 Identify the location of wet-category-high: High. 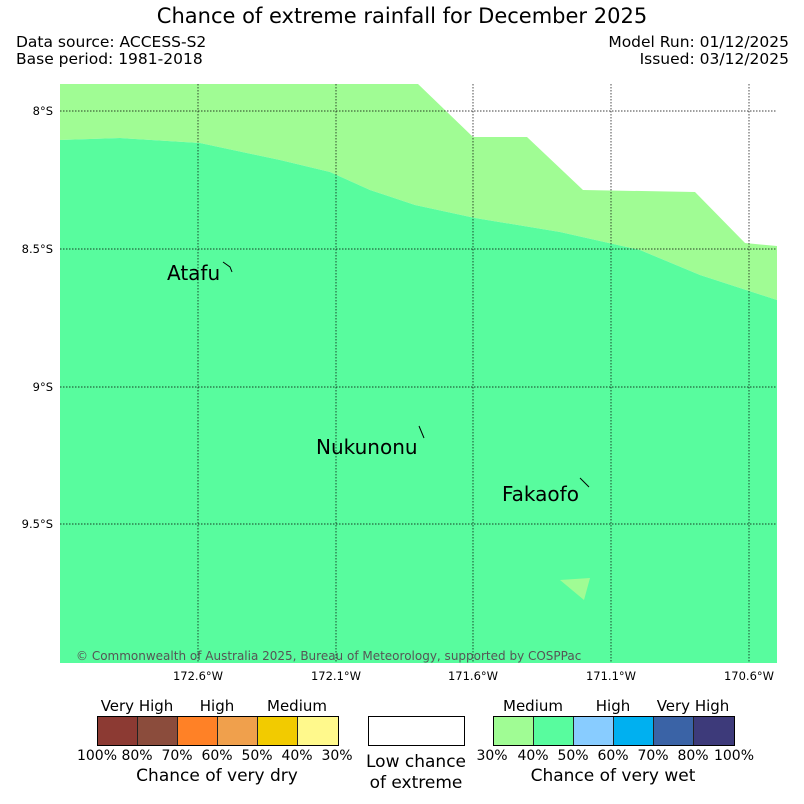
(613, 706).